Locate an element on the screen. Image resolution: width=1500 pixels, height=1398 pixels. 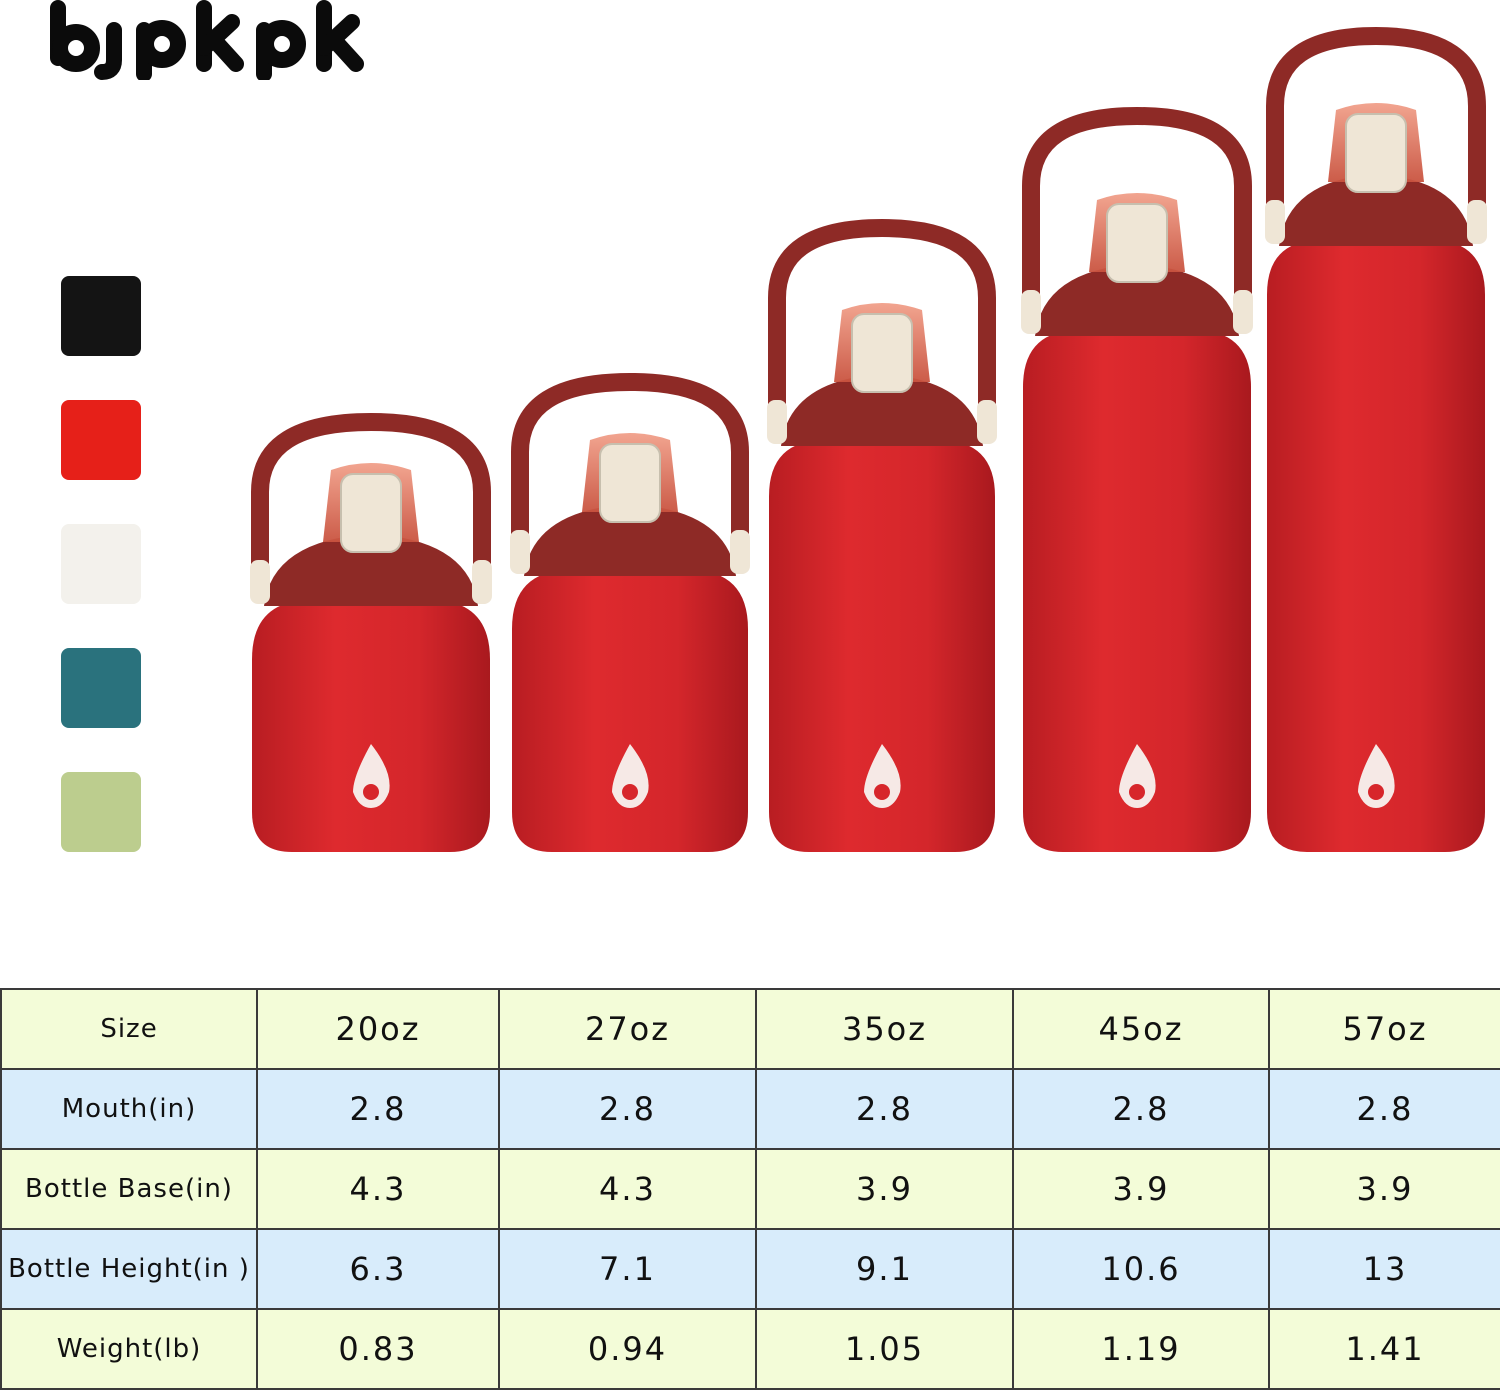
bottle-57oz is located at coordinates (1376, 439).